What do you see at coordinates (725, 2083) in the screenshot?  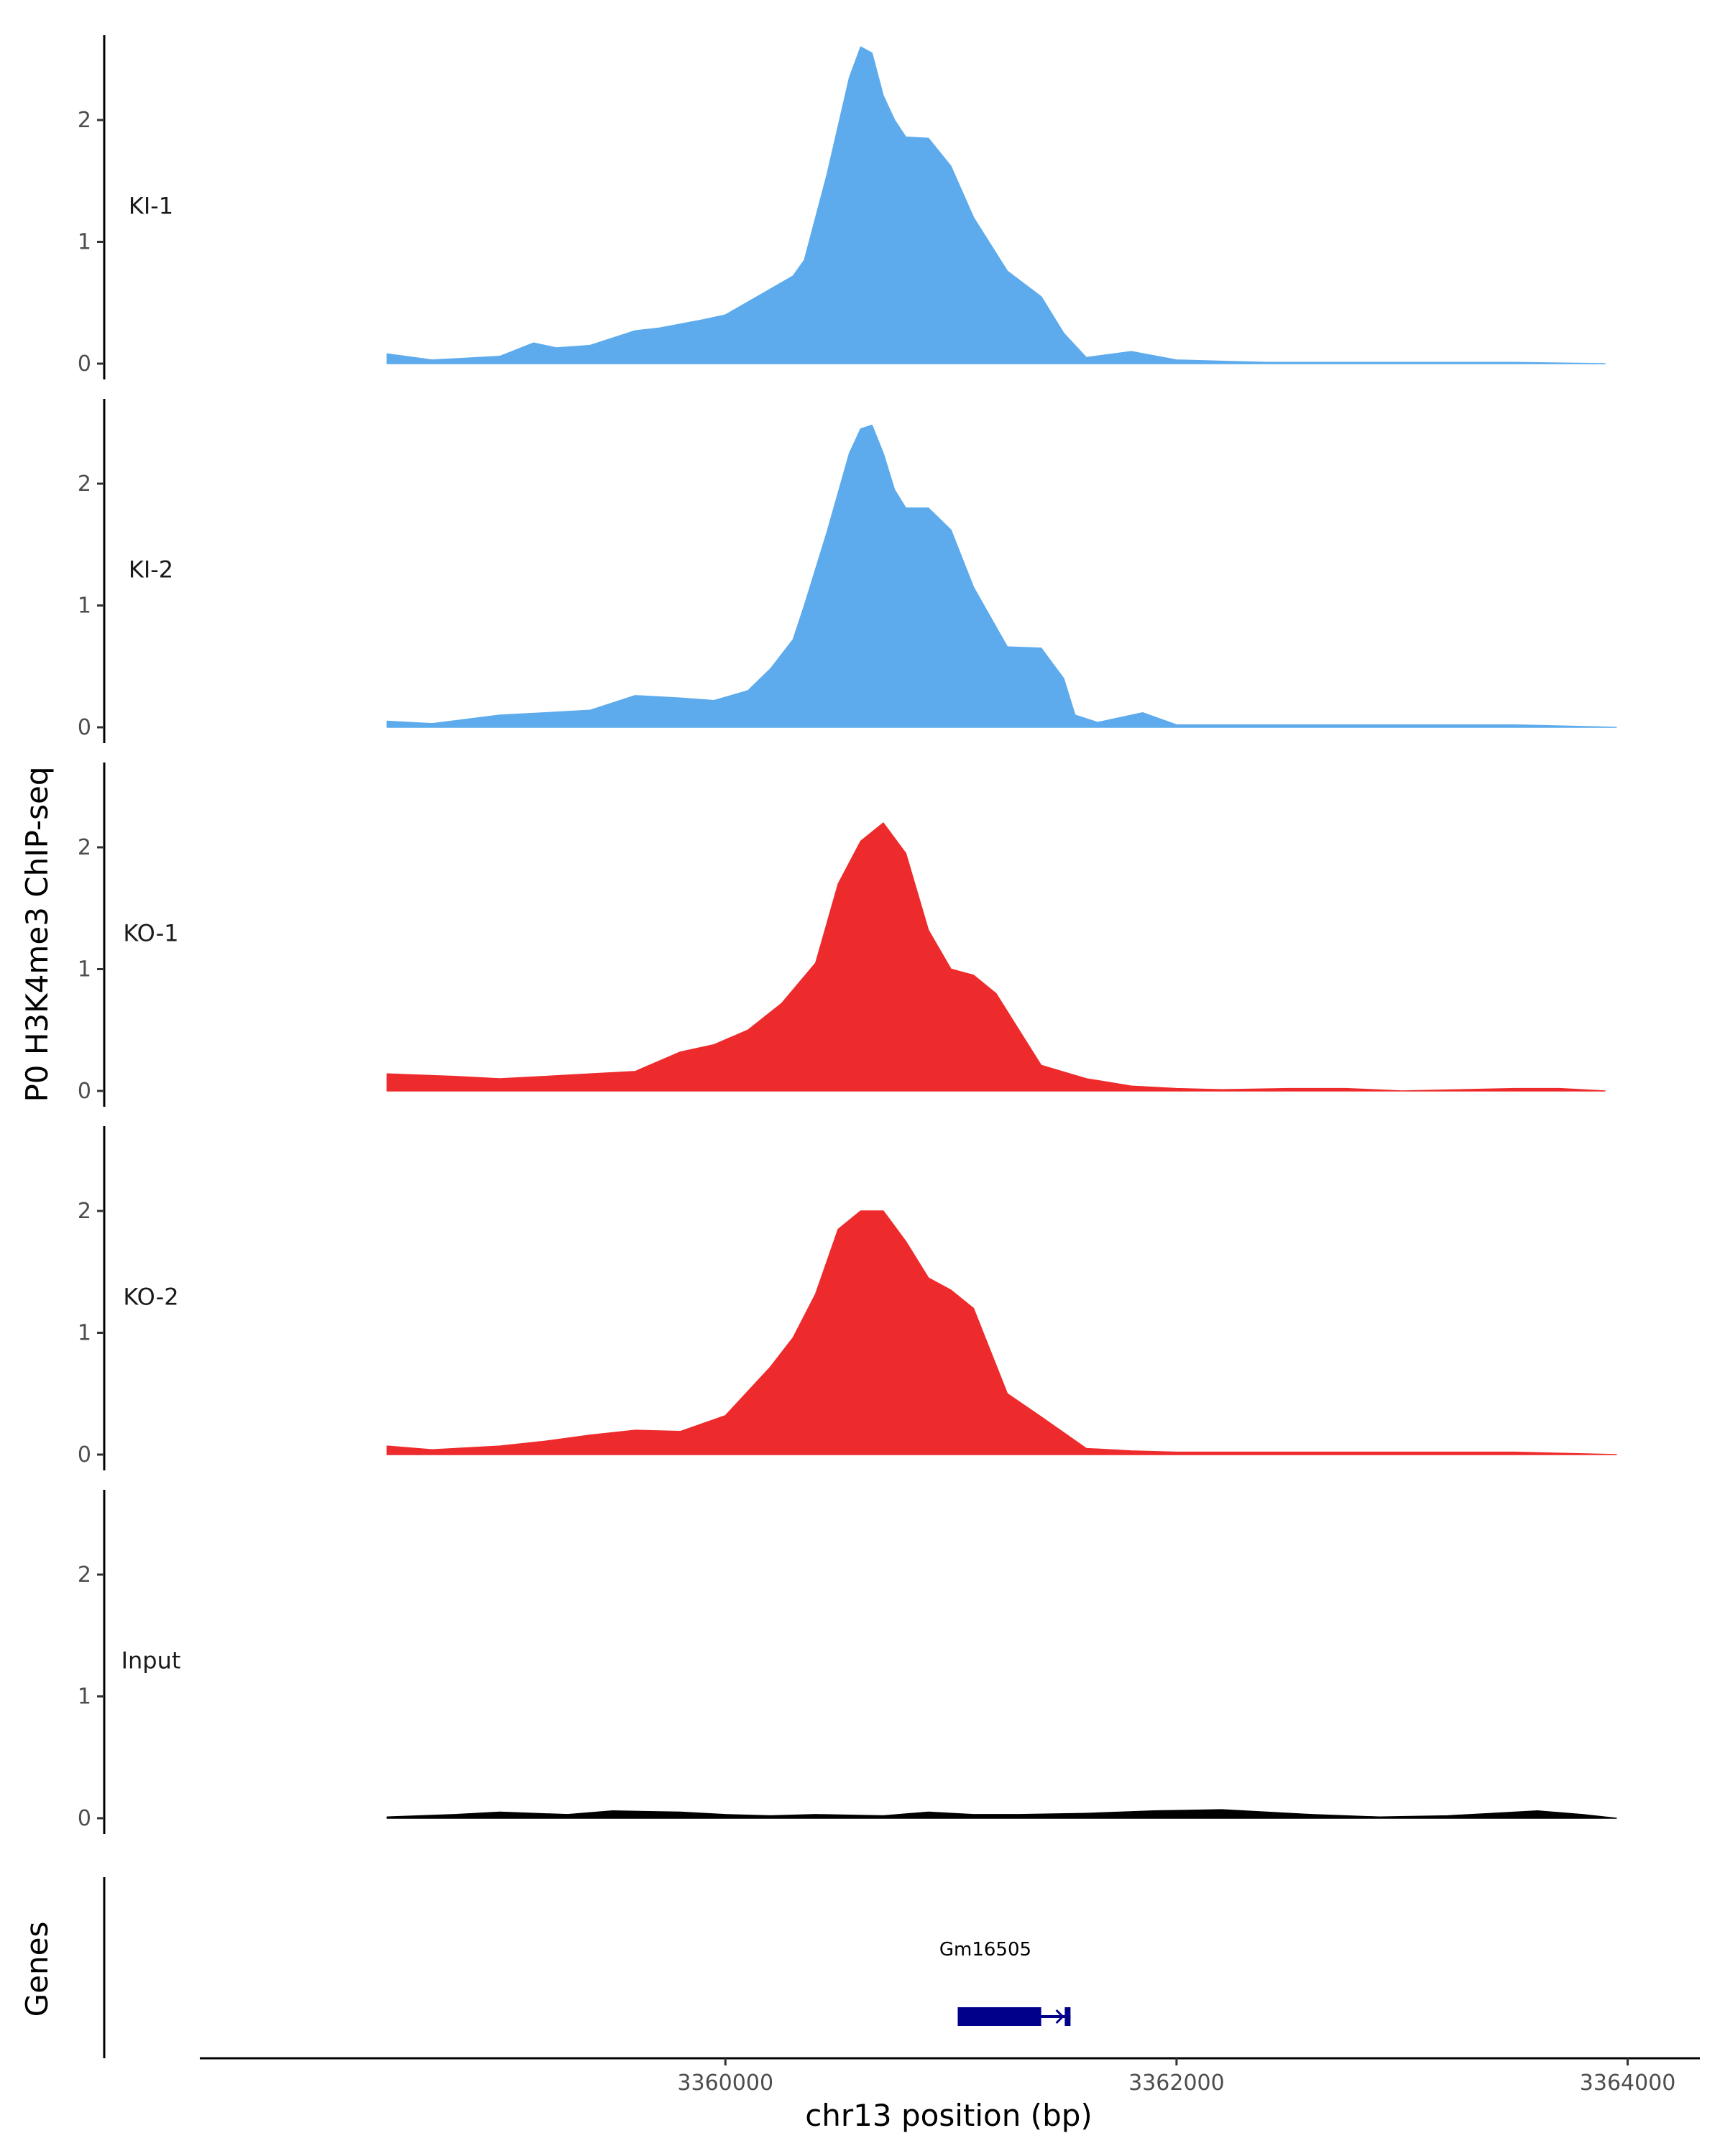 I see `x-tick-label: 3360000` at bounding box center [725, 2083].